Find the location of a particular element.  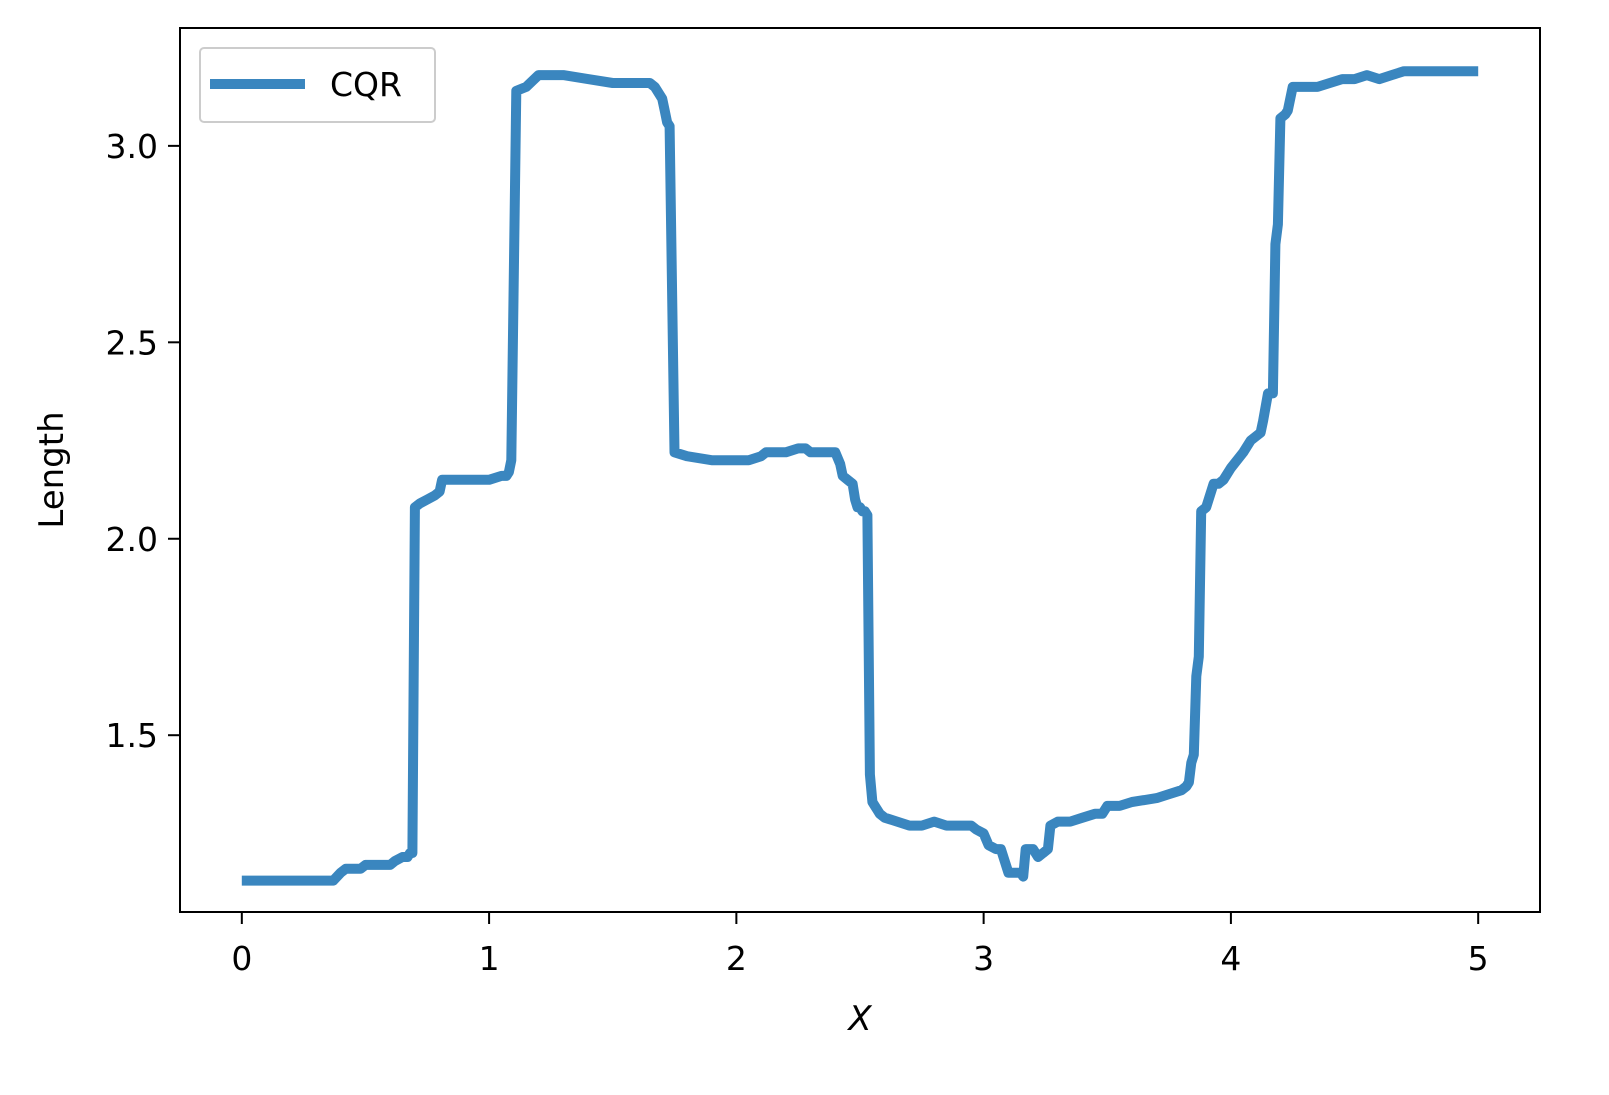

y-tick-label: 1.5 is located at coordinates (132, 735).